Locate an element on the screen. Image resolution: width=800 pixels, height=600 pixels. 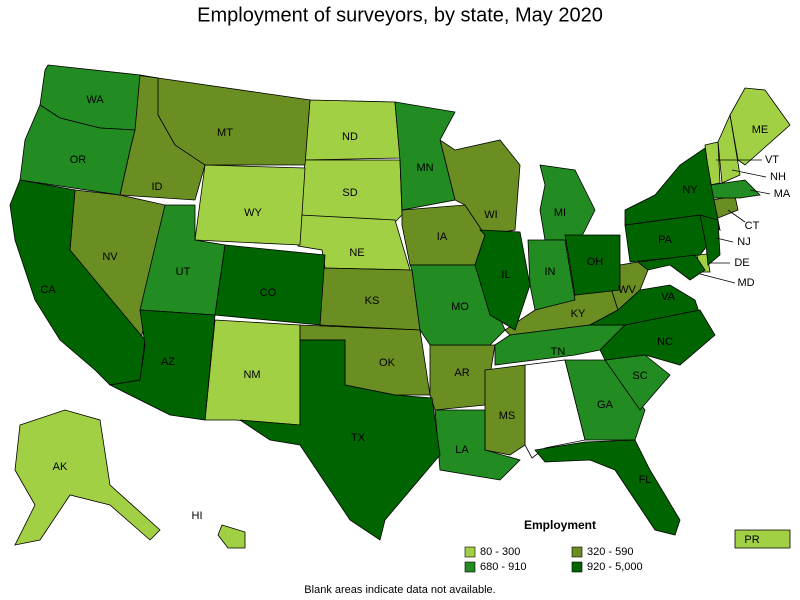
state-label: WY is located at coordinates (253, 213).